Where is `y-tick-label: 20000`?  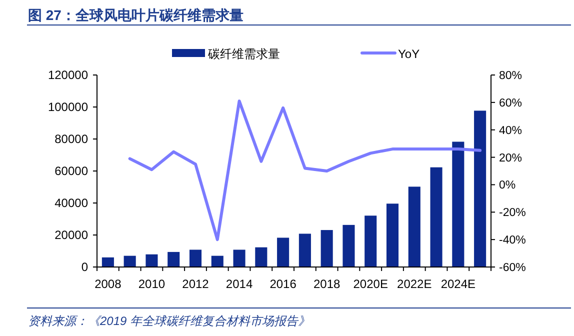 y-tick-label: 20000 is located at coordinates (71, 235).